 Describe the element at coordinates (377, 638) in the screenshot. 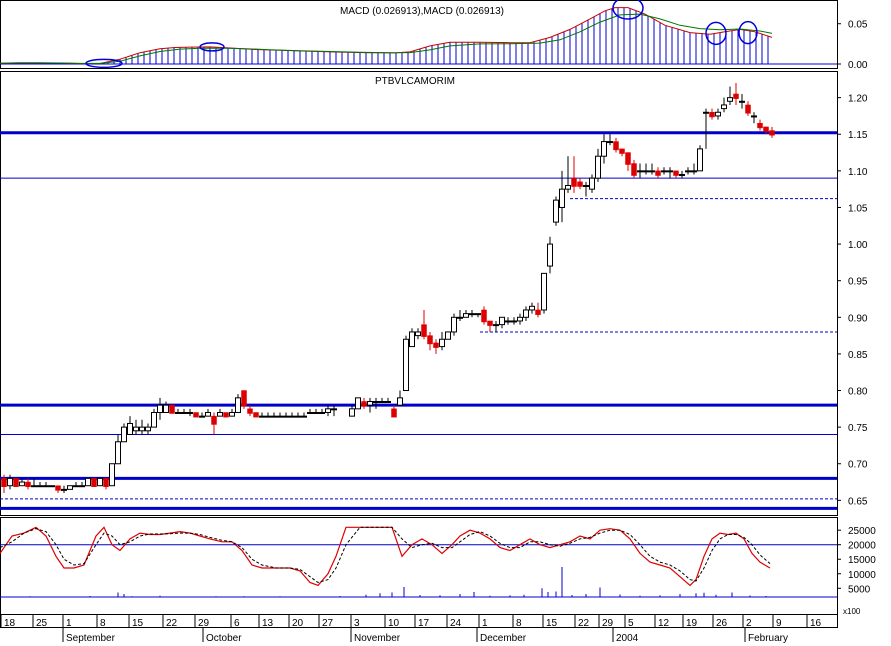

I see `month-label: November` at that location.